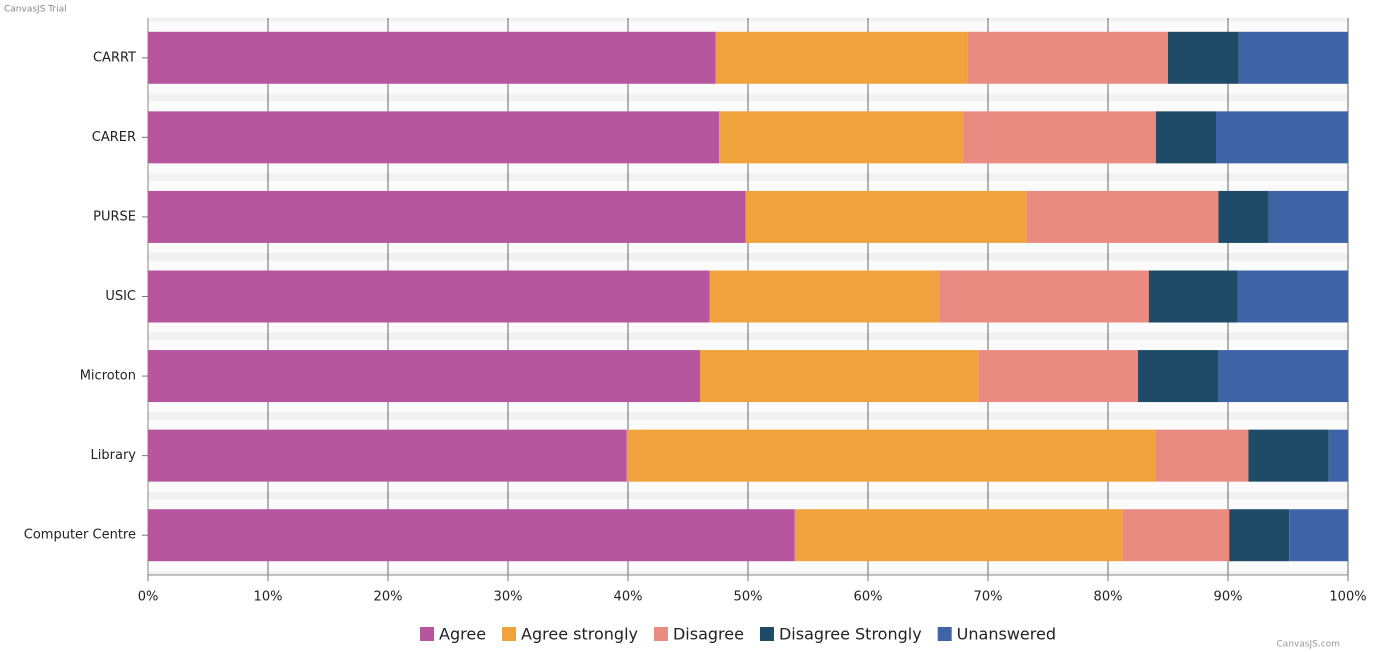  What do you see at coordinates (114, 57) in the screenshot?
I see `y-tick-label: CARRT` at bounding box center [114, 57].